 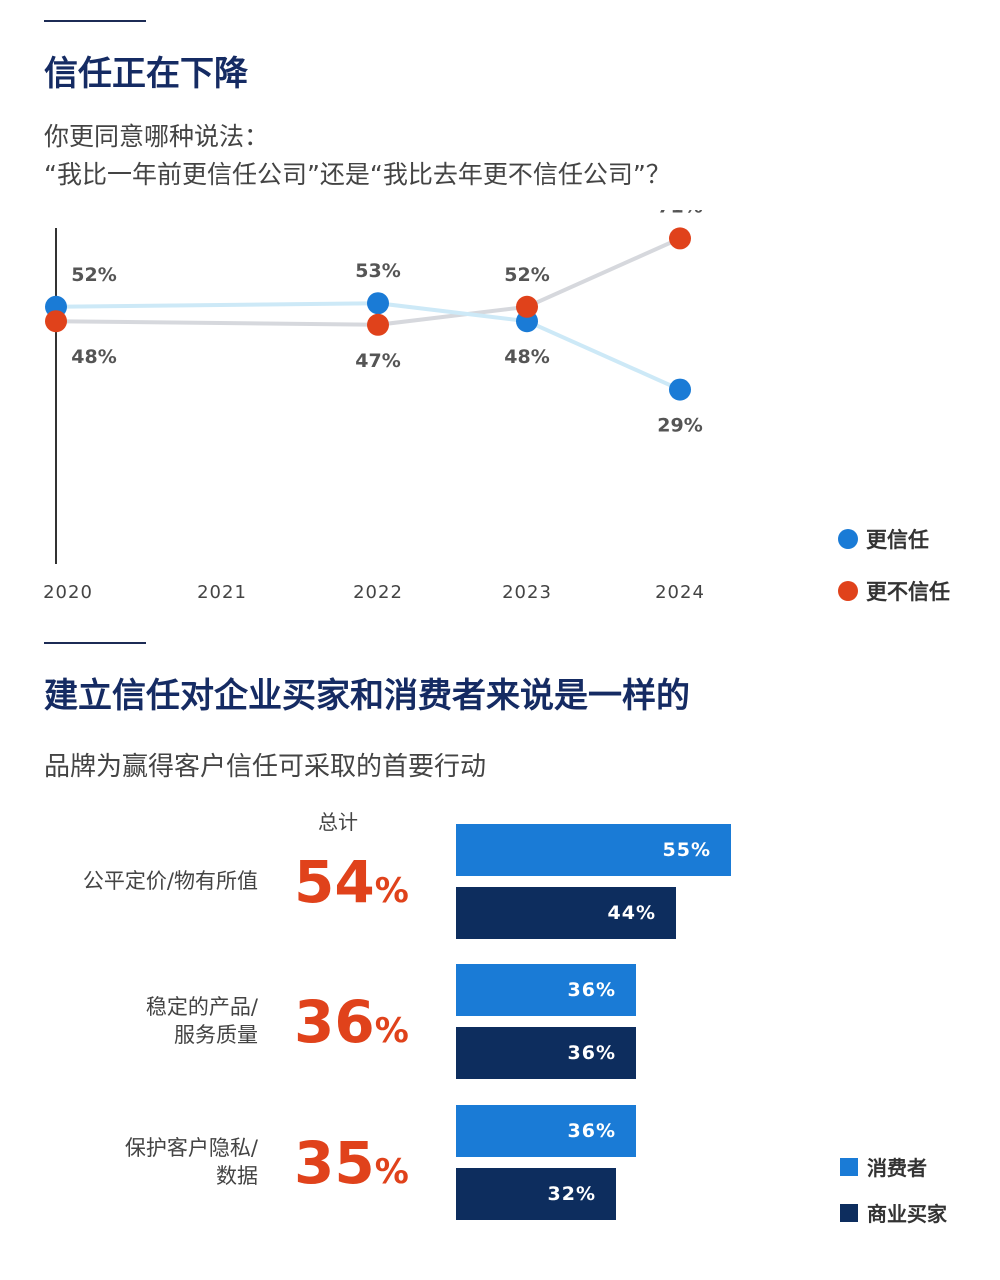 I want to click on data-label-0-2024: 29%, so click(x=679, y=426).